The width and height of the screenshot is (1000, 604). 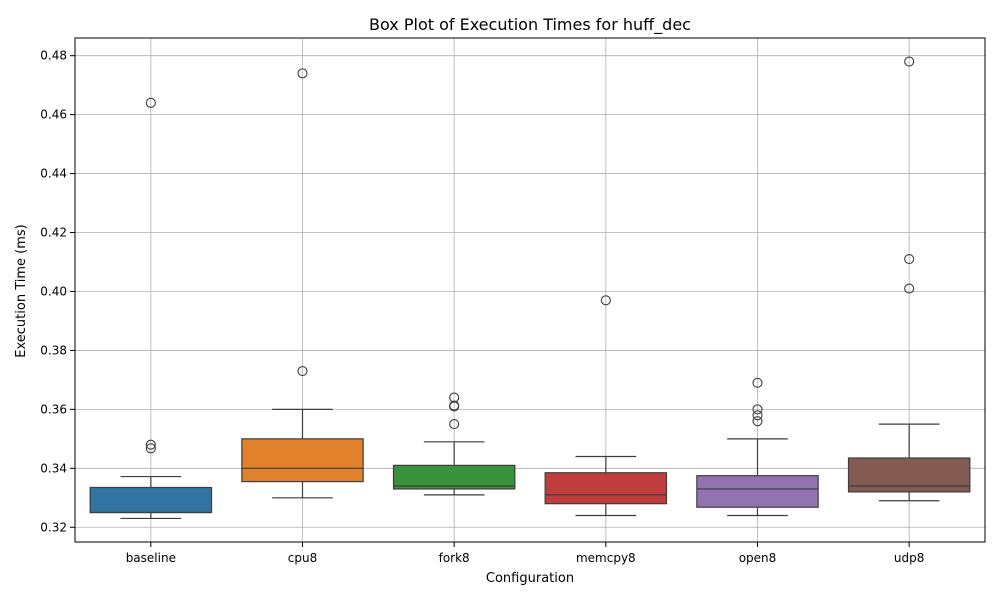 What do you see at coordinates (909, 279) in the screenshot?
I see `box-udp8` at bounding box center [909, 279].